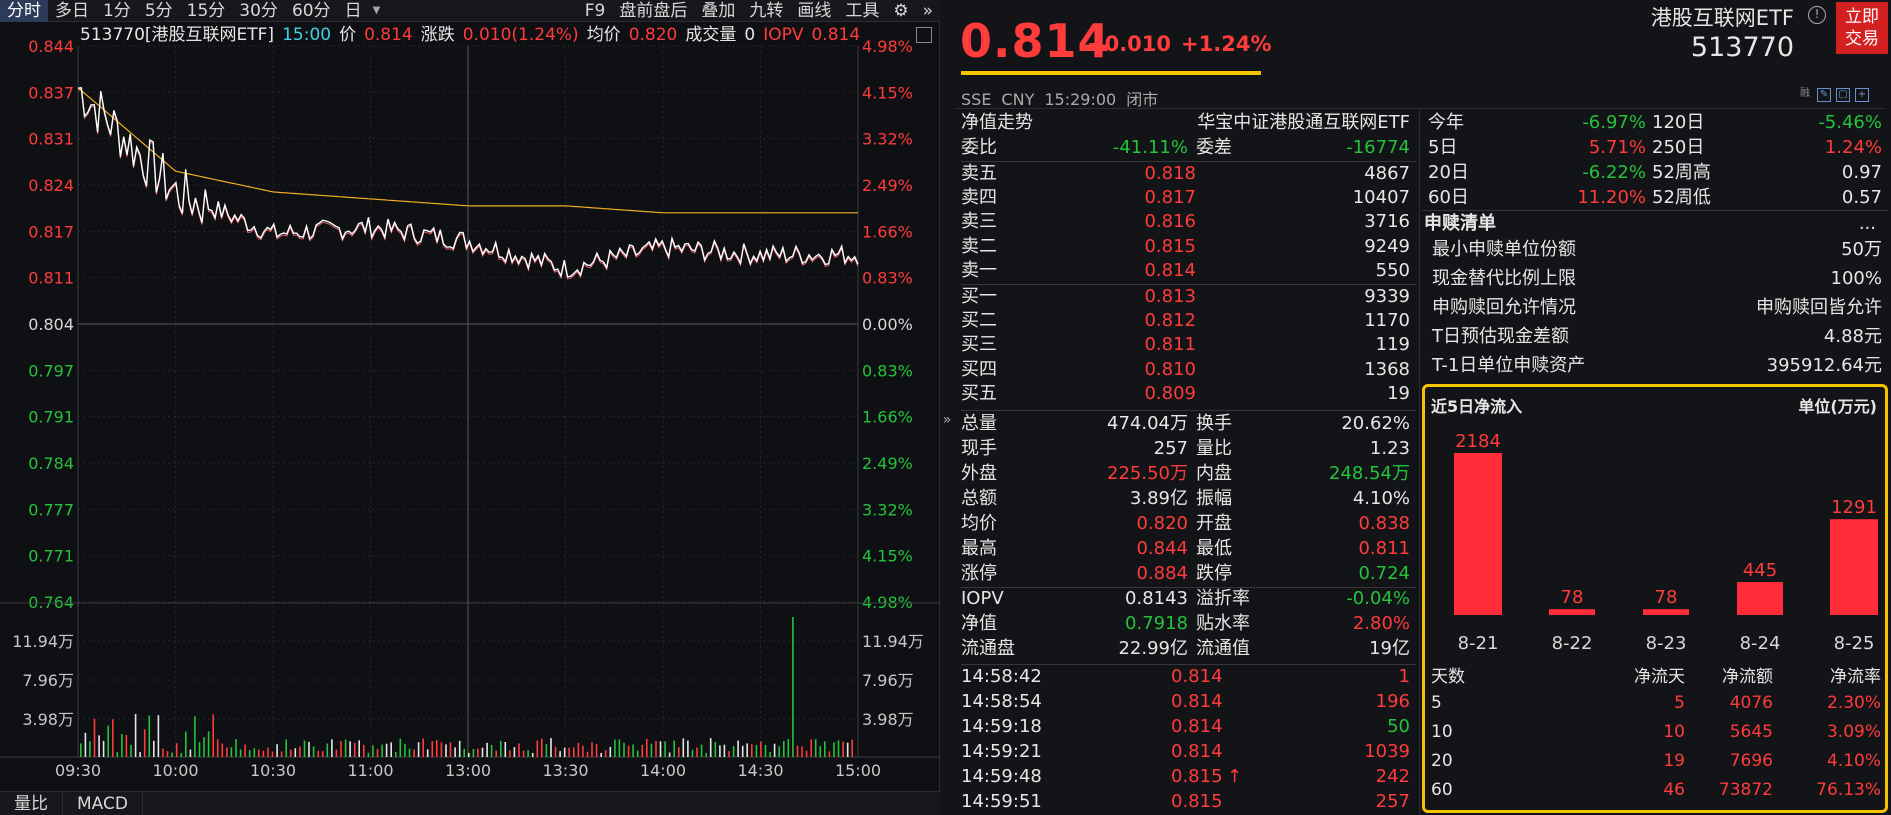 The width and height of the screenshot is (1891, 815). Describe the element at coordinates (927, 10) in the screenshot. I see `expand-icon: »` at that location.